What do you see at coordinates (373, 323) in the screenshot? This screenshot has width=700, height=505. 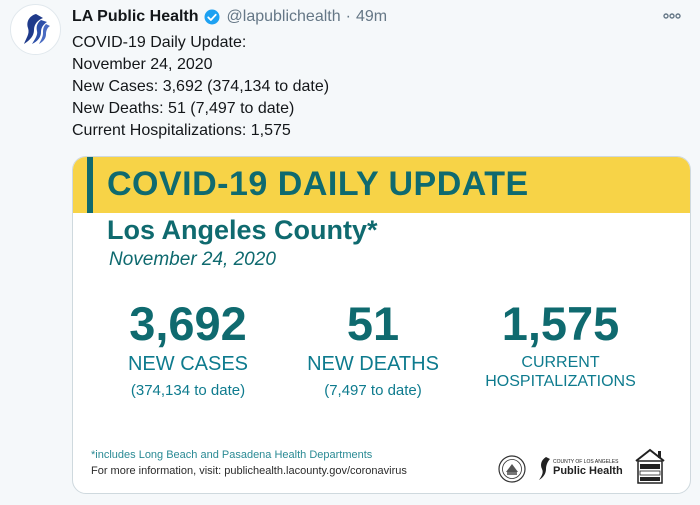 I see `new-deaths-value: 51` at bounding box center [373, 323].